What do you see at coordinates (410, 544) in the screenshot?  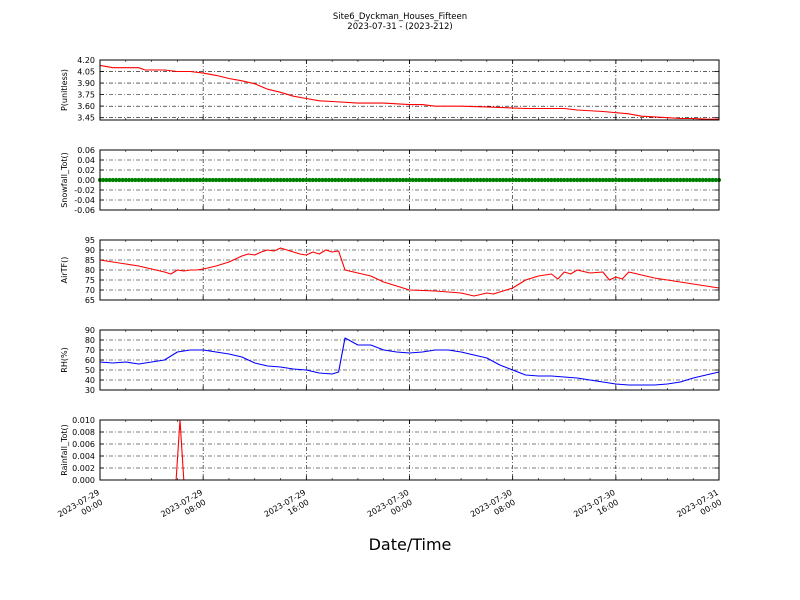 I see `x-axis-label: Date/Time` at bounding box center [410, 544].